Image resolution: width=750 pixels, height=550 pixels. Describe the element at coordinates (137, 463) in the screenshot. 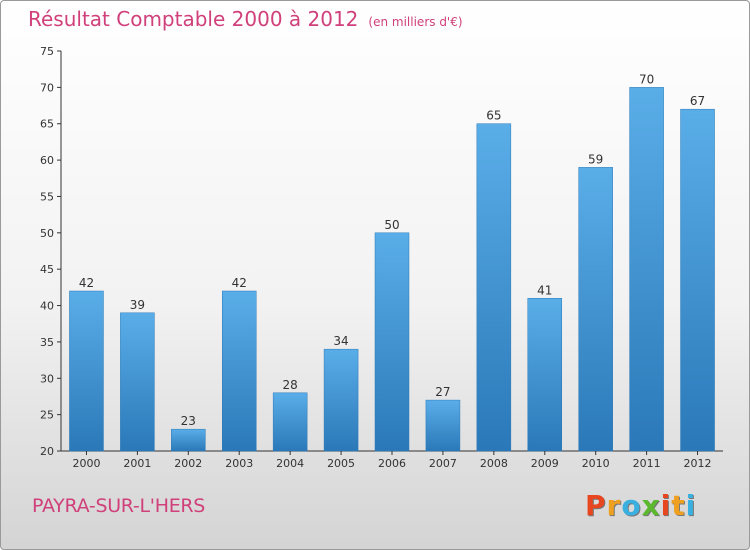

I see `x-tick-label: 2001` at that location.